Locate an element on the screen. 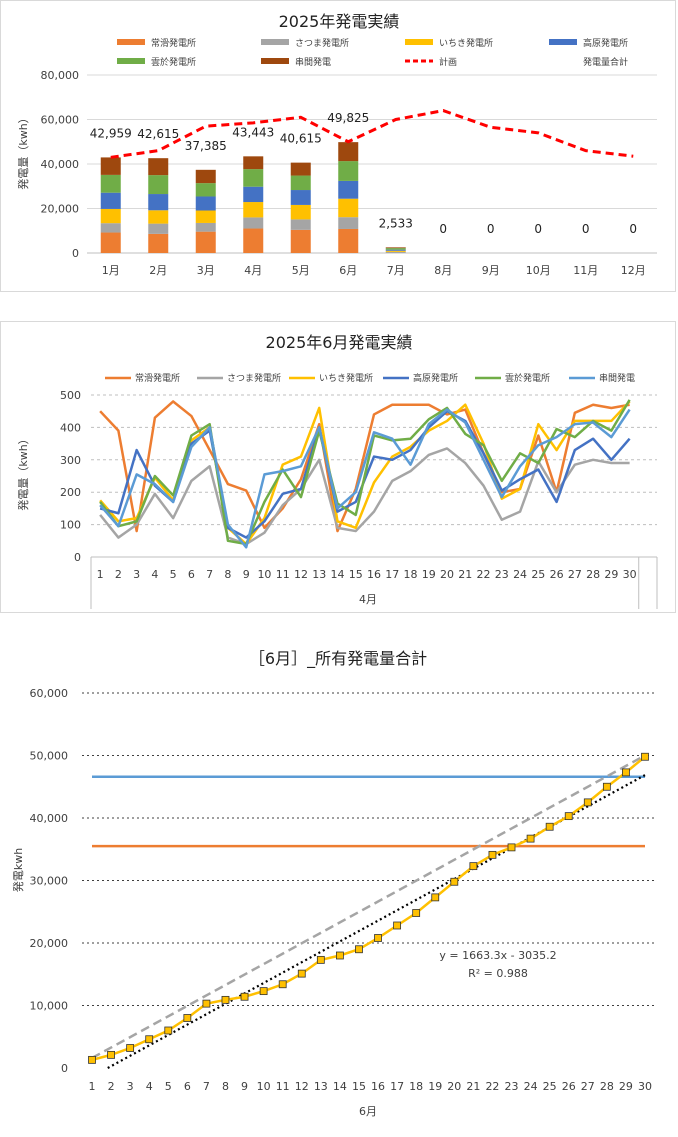 The image size is (678, 1137). x-tick-label: 24 is located at coordinates (531, 1086).